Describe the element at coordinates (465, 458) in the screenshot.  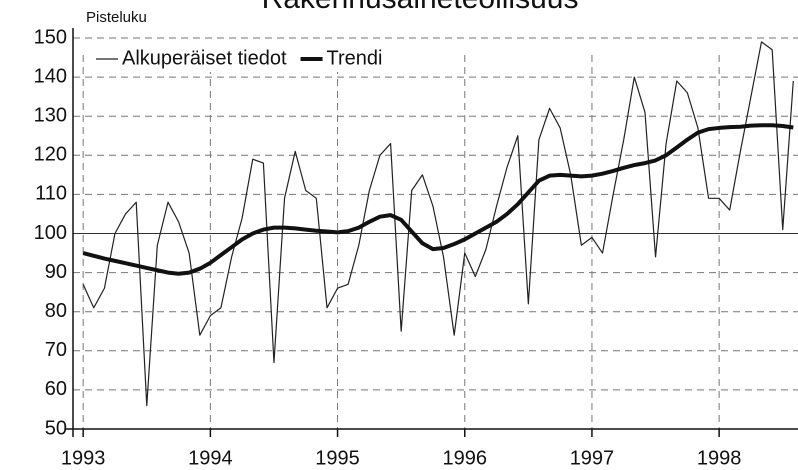
I see `x-tick-label: 1996` at that location.